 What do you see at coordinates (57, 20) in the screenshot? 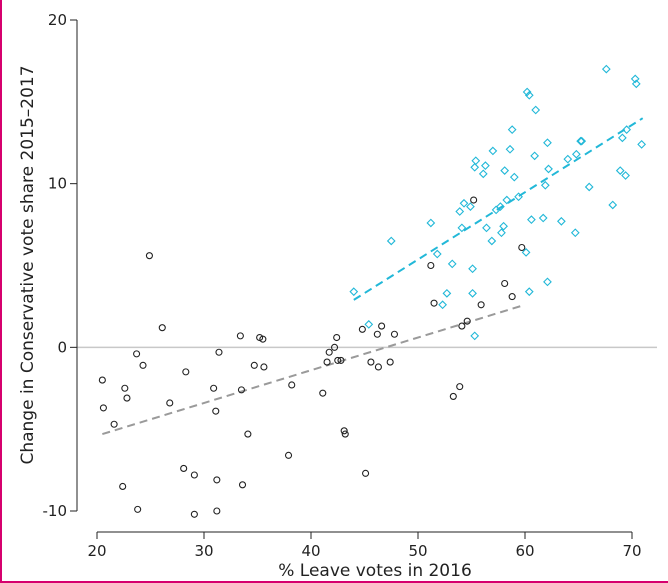
I see `y-tick-label: 20` at bounding box center [57, 20].